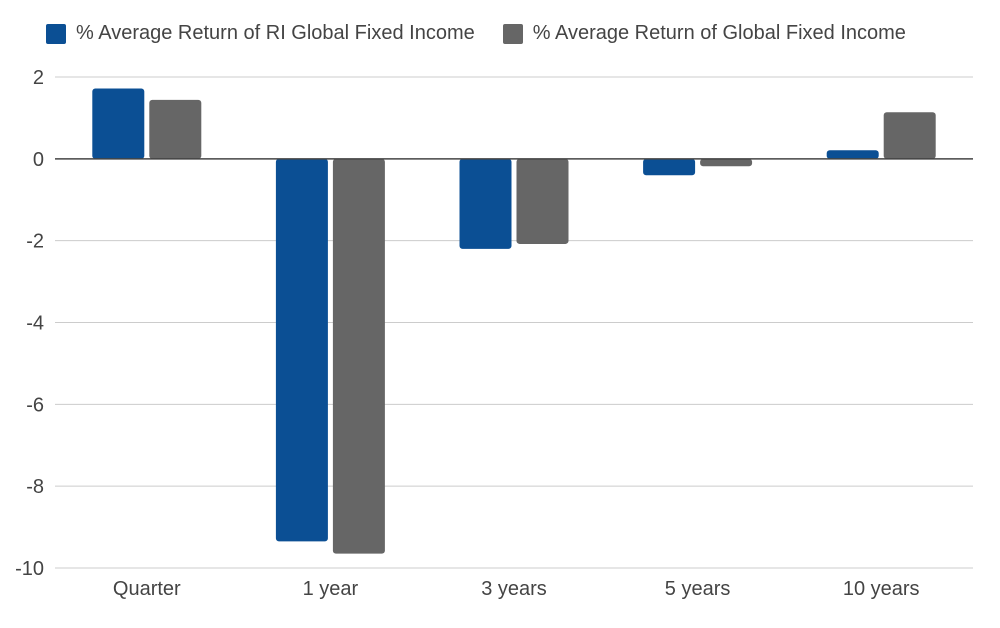  What do you see at coordinates (669, 167) in the screenshot?
I see `bar-series-1-5-years` at bounding box center [669, 167].